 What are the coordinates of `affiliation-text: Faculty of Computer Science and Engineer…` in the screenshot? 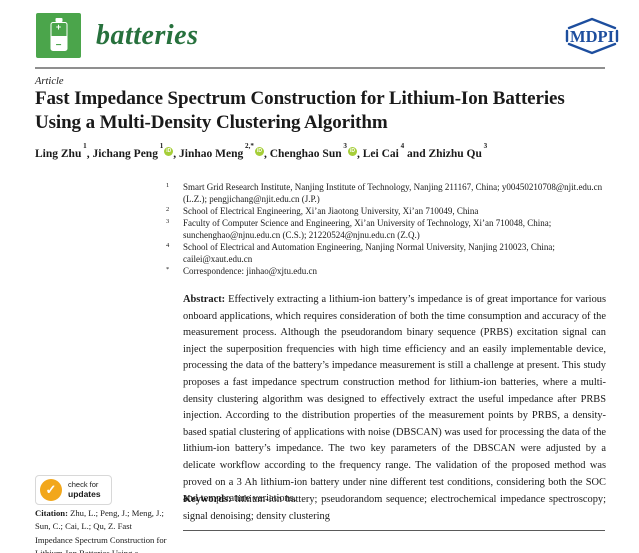 It's located at (367, 229).